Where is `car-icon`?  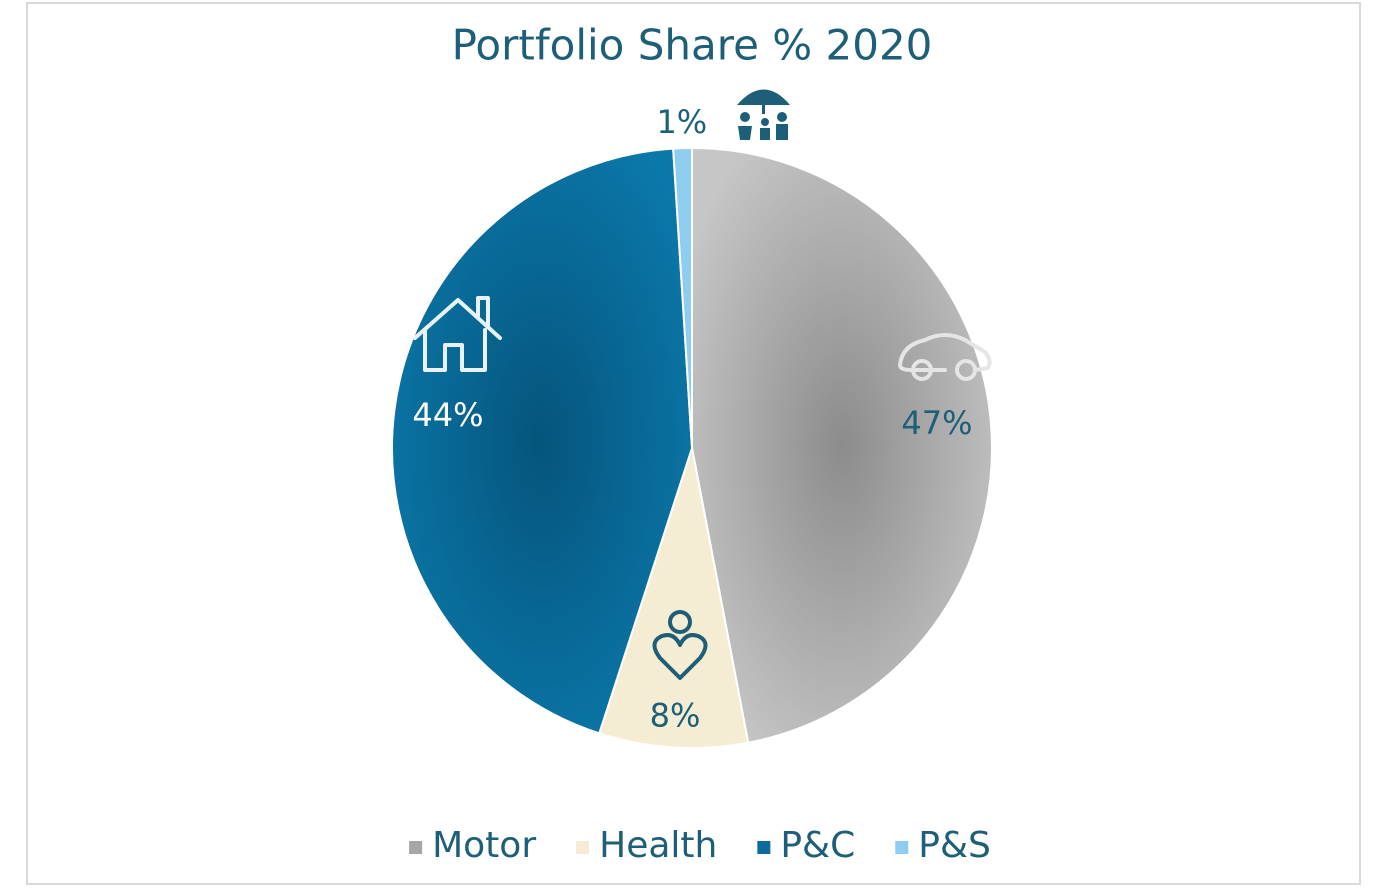 car-icon is located at coordinates (945, 357).